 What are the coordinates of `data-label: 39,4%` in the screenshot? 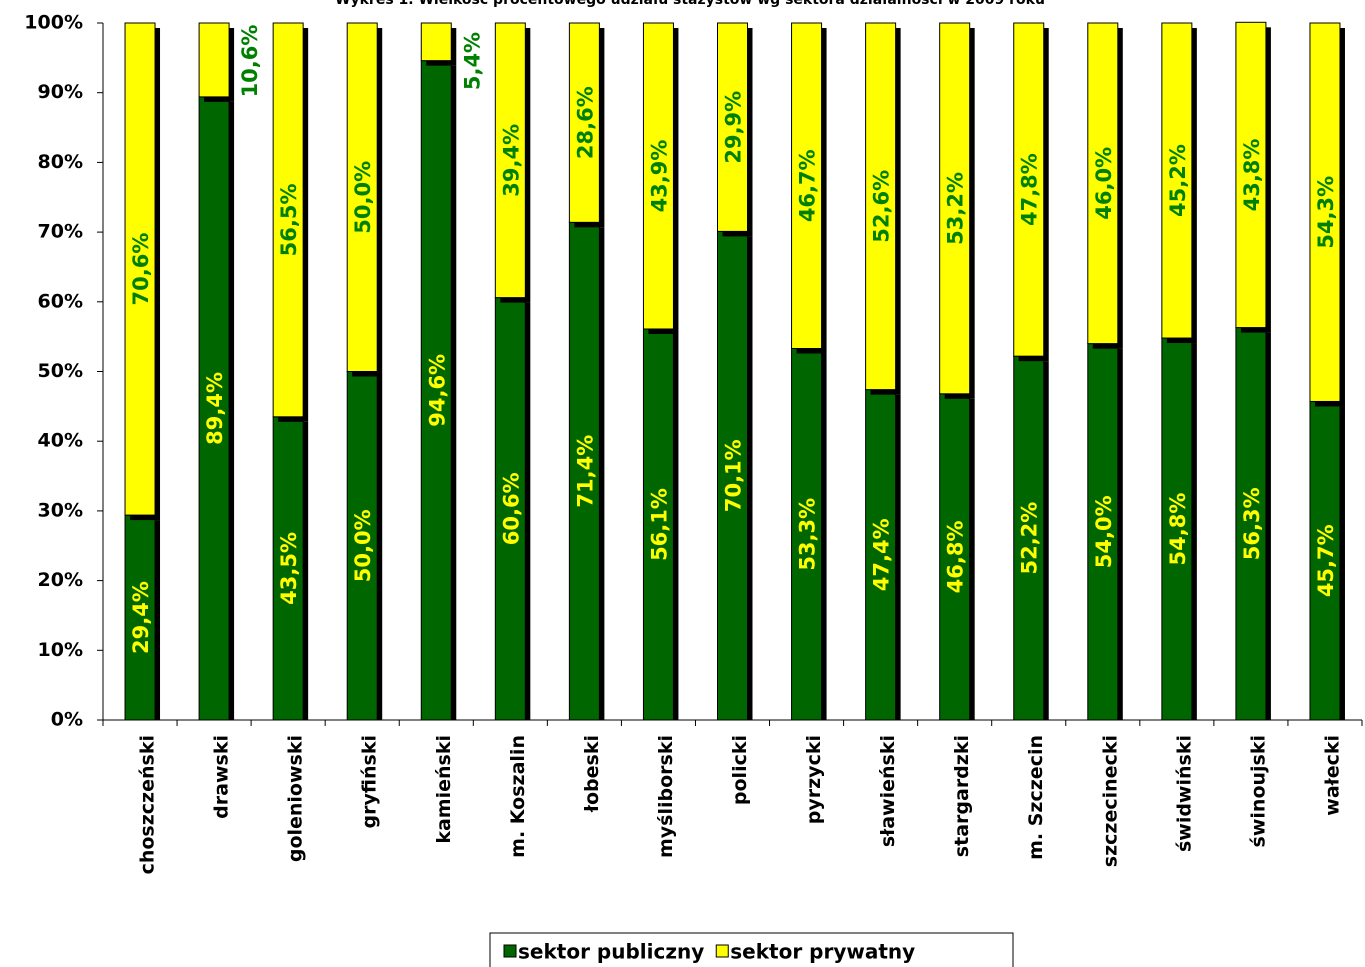 It's located at (511, 160).